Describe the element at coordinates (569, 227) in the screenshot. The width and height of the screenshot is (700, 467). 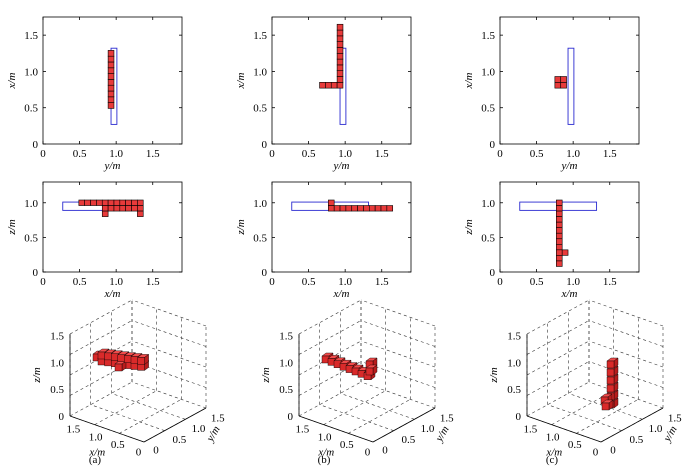
I see `plot-frame` at that location.